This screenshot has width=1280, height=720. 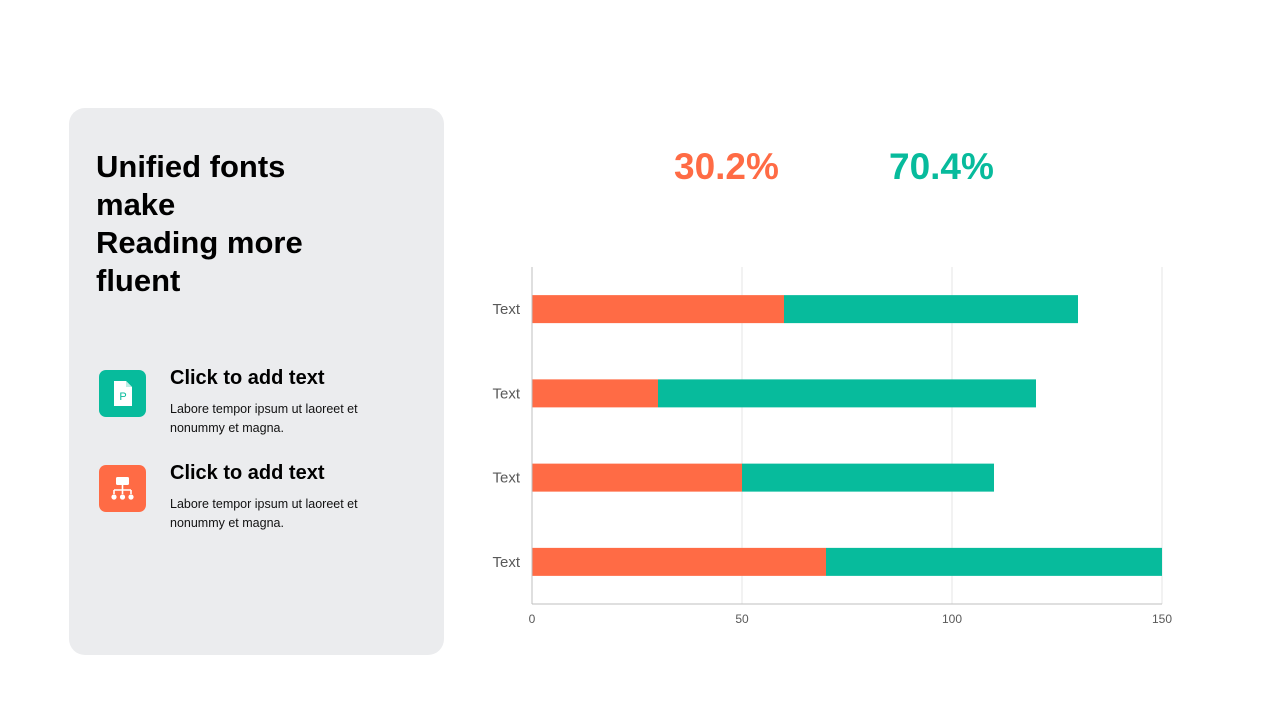 What do you see at coordinates (122, 488) in the screenshot?
I see `org-chart-icon` at bounding box center [122, 488].